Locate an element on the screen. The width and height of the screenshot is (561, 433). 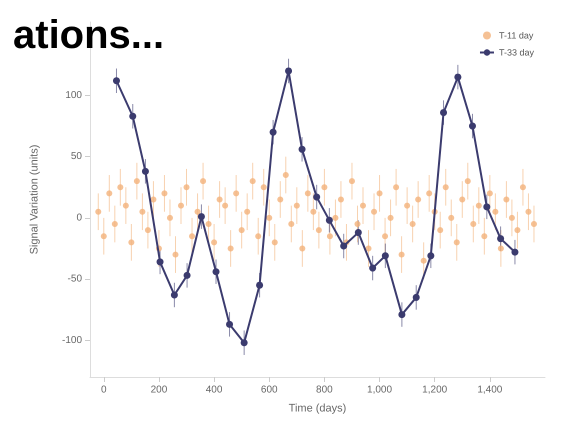
x-axis-title: Time (days) is located at coordinates (317, 408).